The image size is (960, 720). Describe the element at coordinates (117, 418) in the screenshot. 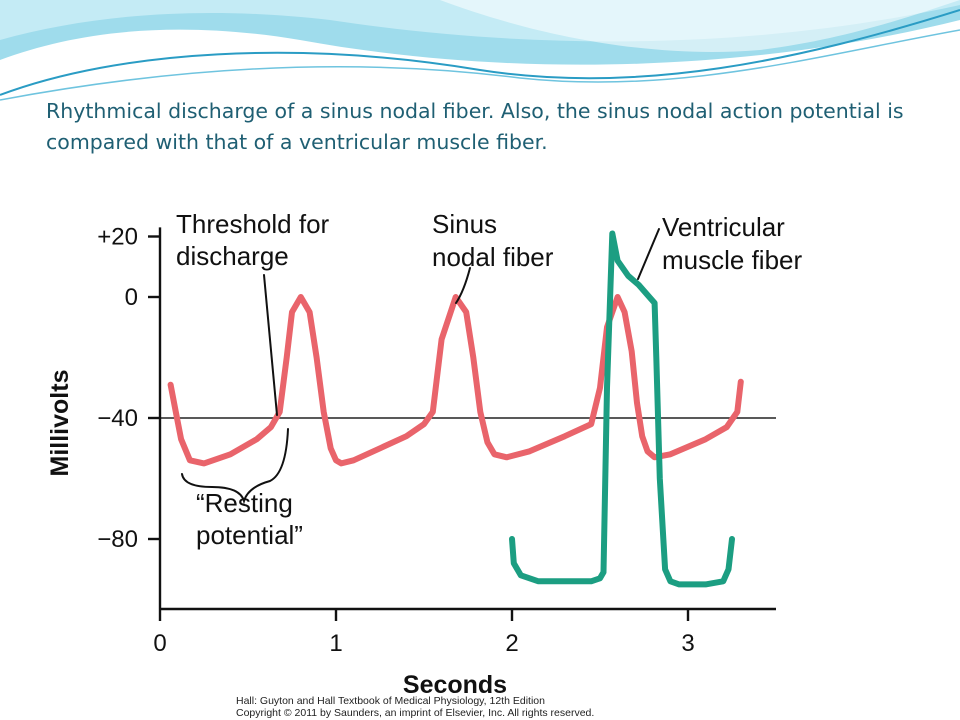

I see `y-tick-label: −40` at that location.